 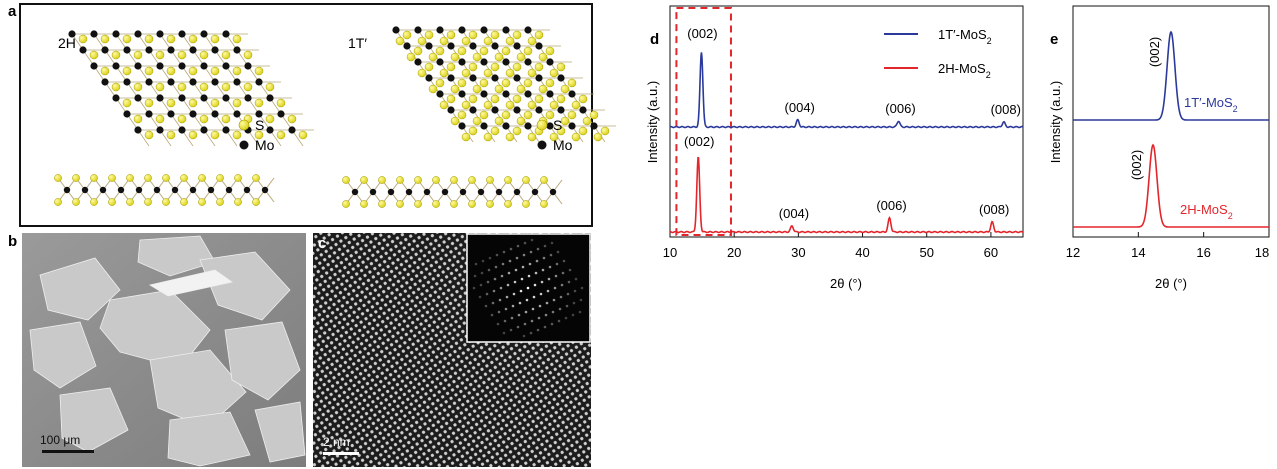 What do you see at coordinates (830, 246) in the screenshot?
I see `x-axis-d: 10 20 30 40 50 60` at bounding box center [830, 246].